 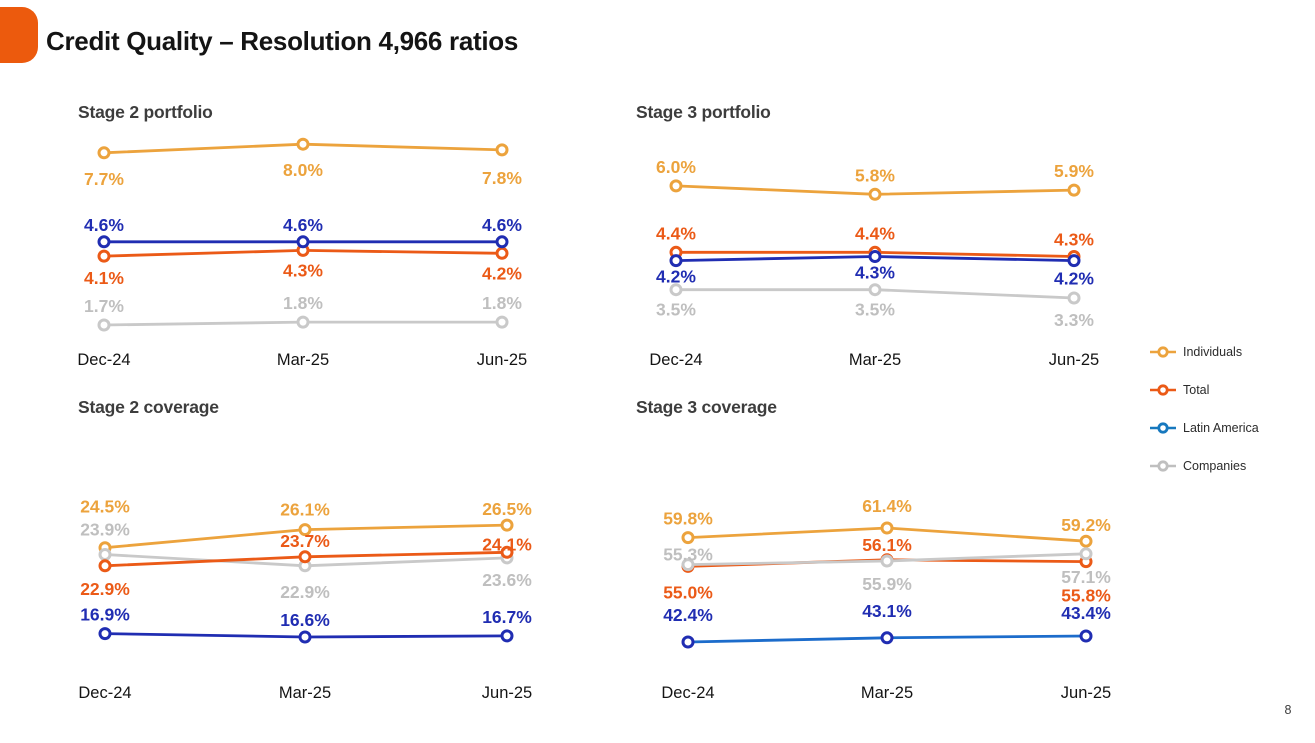 What do you see at coordinates (19, 35) in the screenshot?
I see `brand-accent-tab` at bounding box center [19, 35].